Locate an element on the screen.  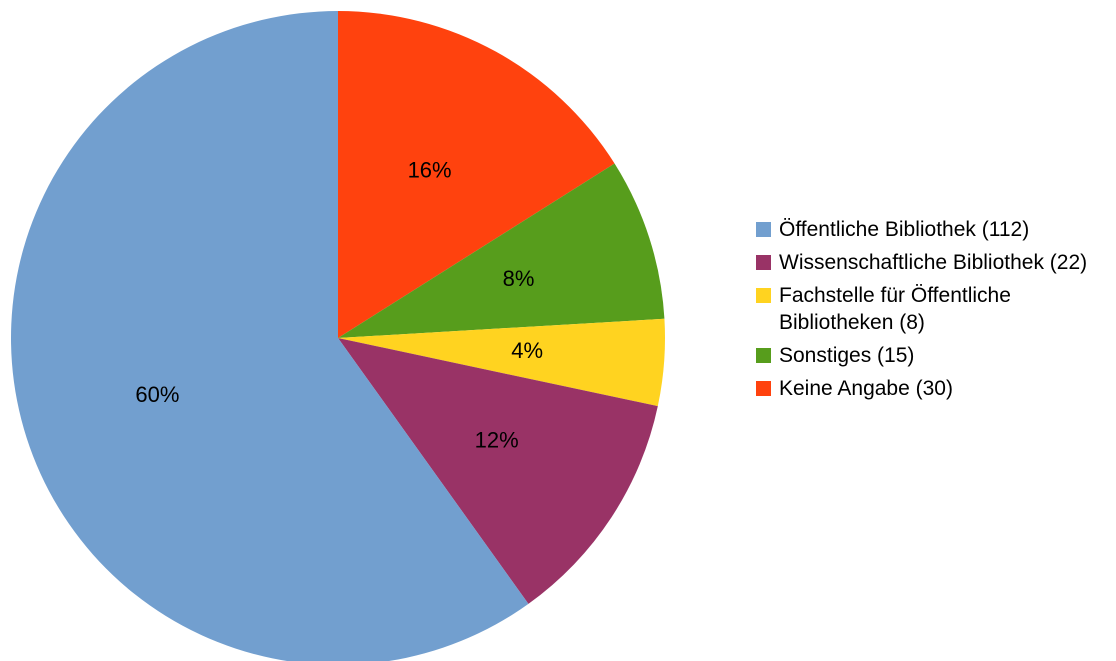
legend-item: Sonstiges (15) is located at coordinates (936, 355).